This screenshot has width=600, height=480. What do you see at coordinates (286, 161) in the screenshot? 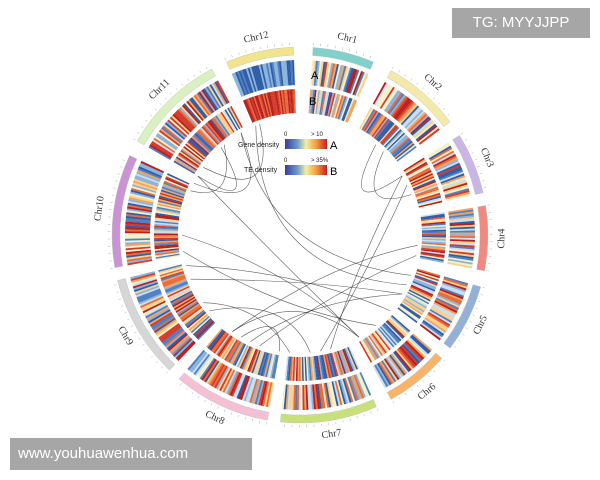
I see `te-legend-min: 0` at bounding box center [286, 161].